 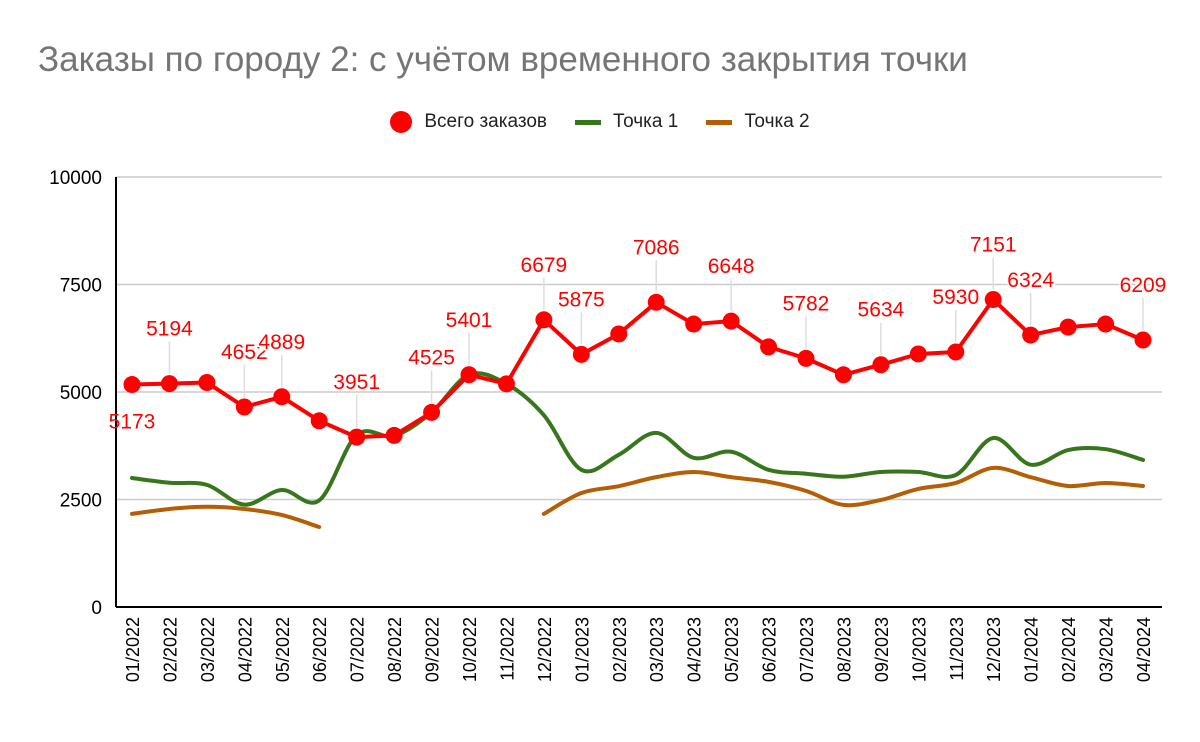 I want to click on data-label: 6648, so click(x=731, y=266).